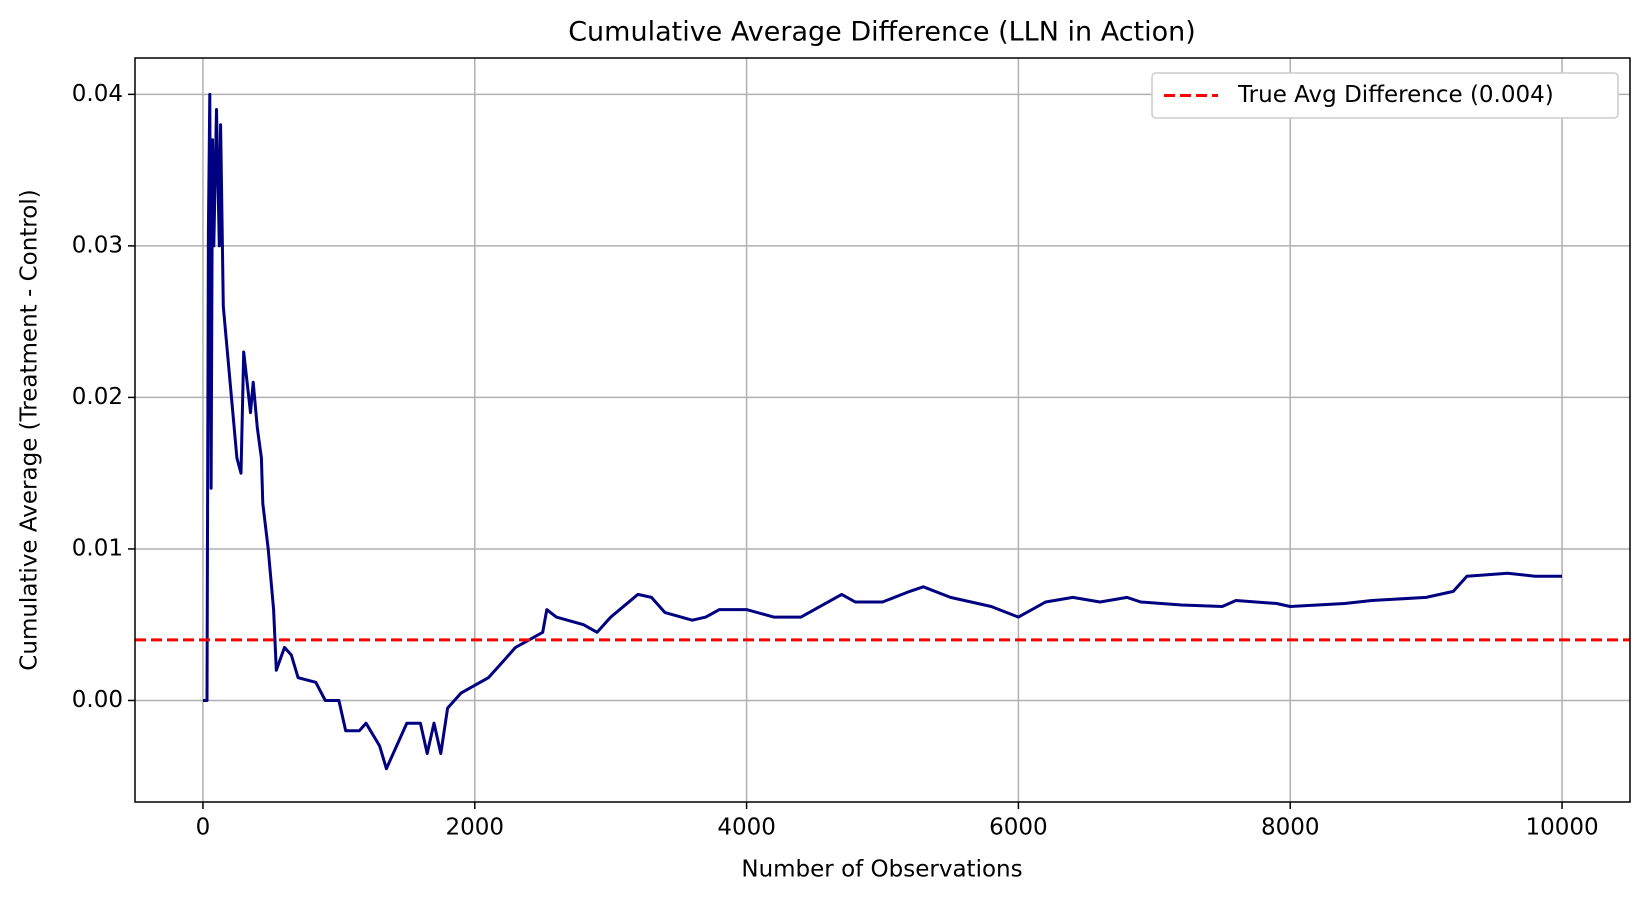  I want to click on y-axis-label: Cumulative Average (Treatment - Control), so click(30, 429).